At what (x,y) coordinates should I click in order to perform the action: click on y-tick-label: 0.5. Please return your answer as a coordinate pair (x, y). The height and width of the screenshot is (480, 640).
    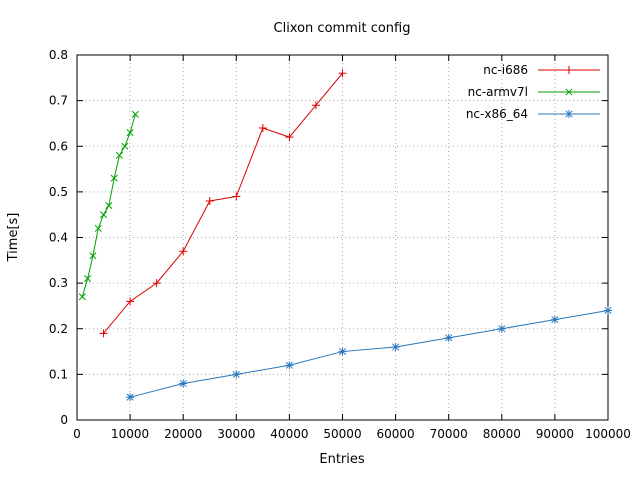
    Looking at the image, I should click on (58, 192).